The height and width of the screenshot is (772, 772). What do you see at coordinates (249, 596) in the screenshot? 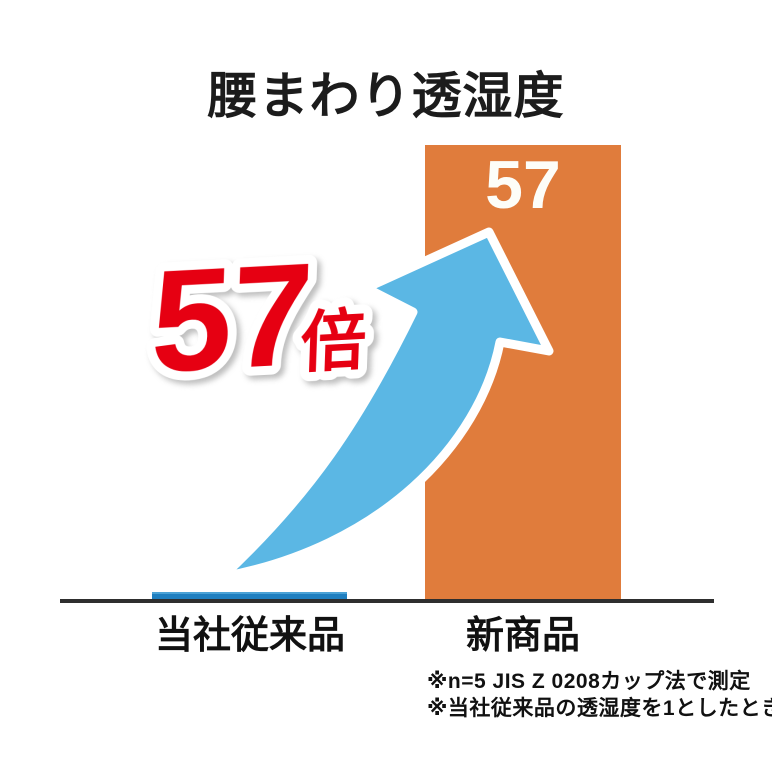
I see `bar-conventional-product` at bounding box center [249, 596].